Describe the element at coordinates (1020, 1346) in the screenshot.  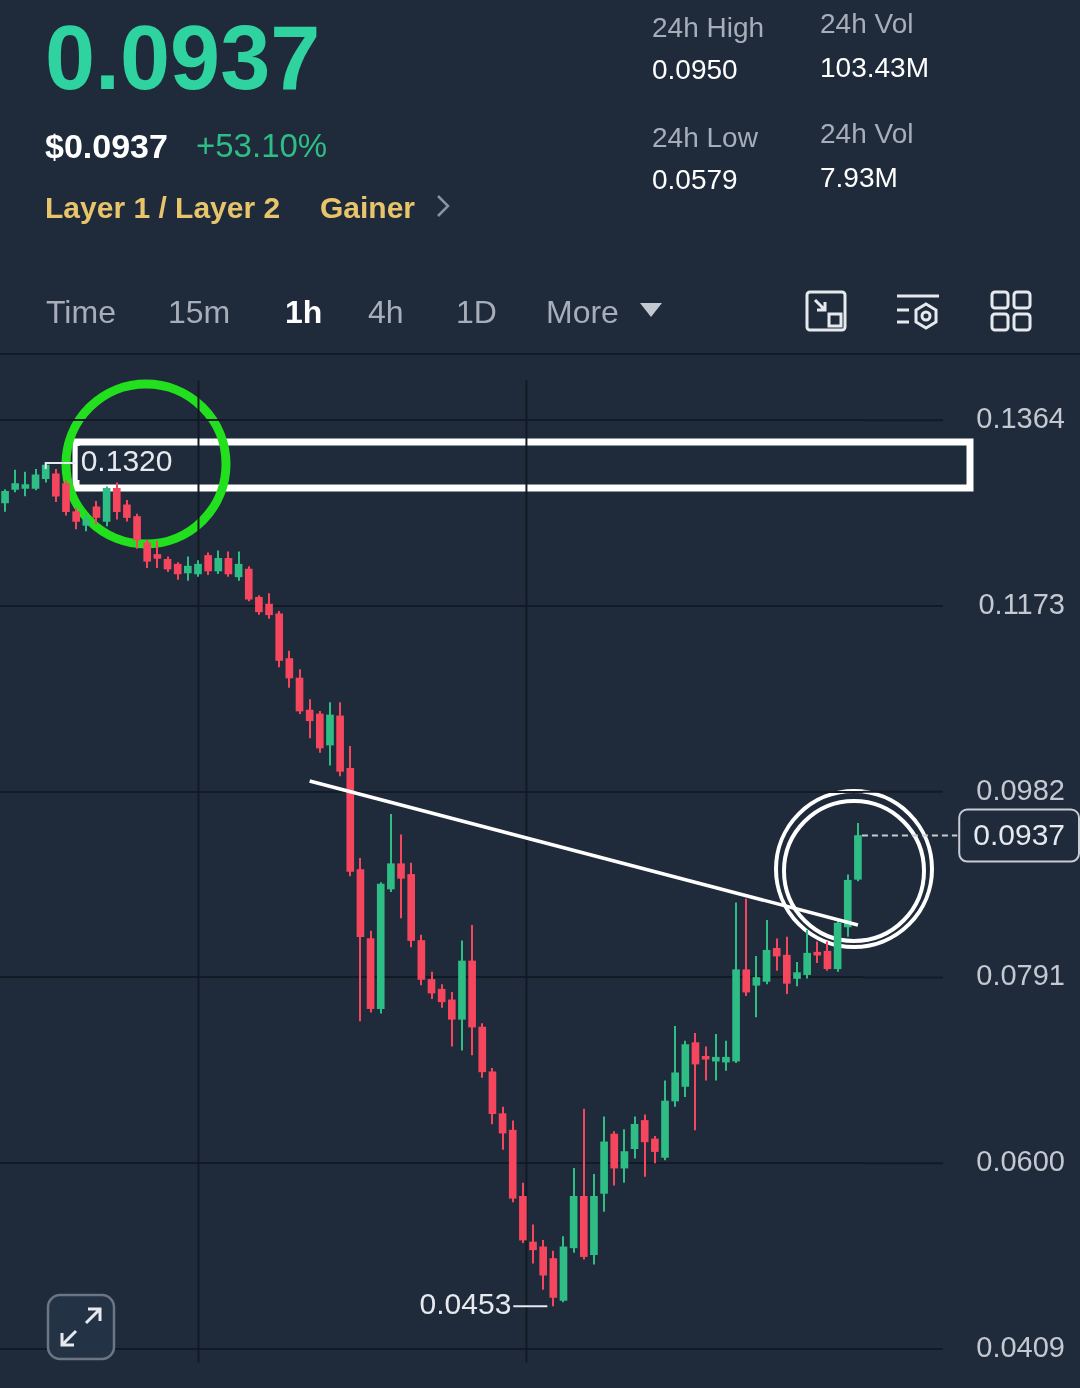
I see `y-tick-label: 0.0409` at that location.